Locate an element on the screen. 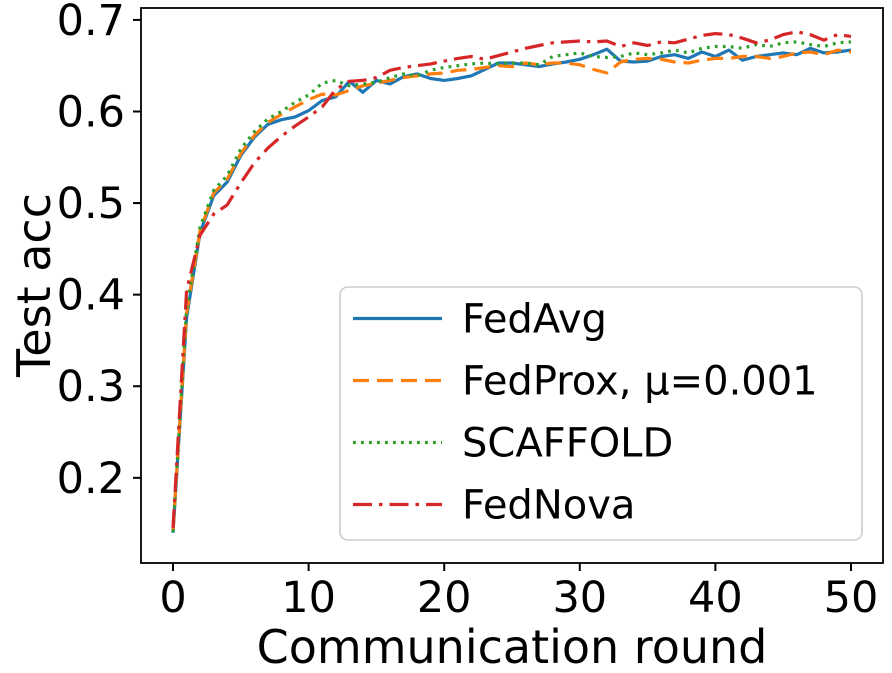  x-tick-label: 40 is located at coordinates (715, 598).